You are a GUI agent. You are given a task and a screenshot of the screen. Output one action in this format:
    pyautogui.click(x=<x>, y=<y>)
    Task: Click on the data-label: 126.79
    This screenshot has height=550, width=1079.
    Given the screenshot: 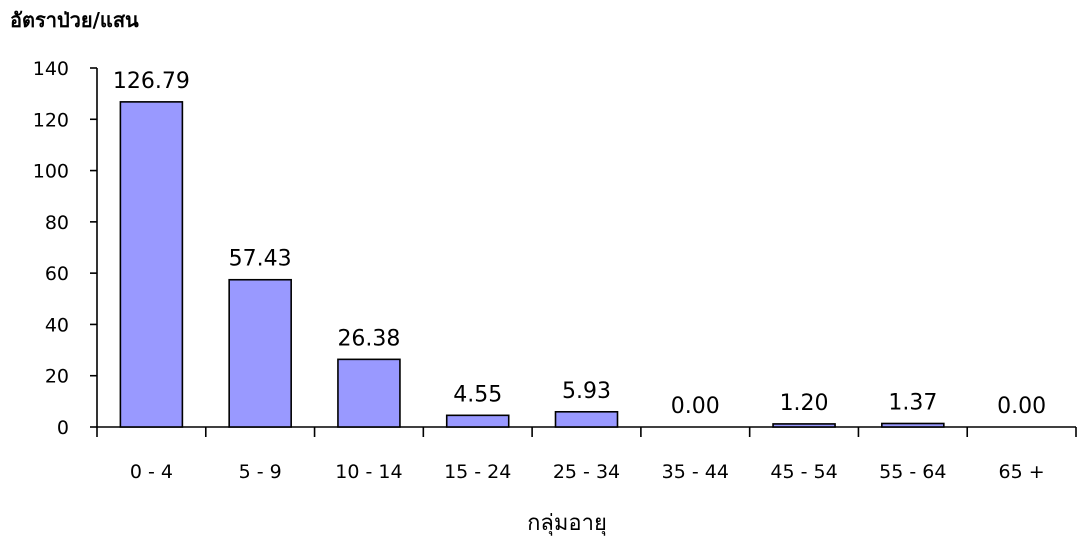 What is the action you would take?
    pyautogui.click(x=151, y=81)
    